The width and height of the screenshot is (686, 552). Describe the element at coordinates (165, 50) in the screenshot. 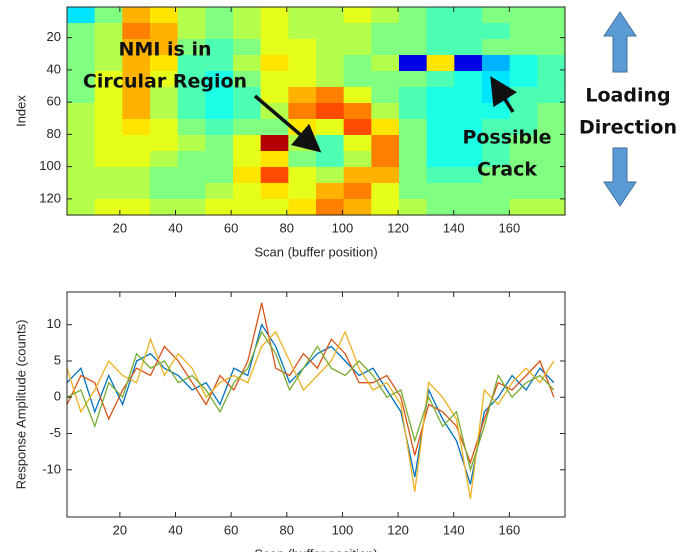

I see `annotation: NMI is in` at that location.